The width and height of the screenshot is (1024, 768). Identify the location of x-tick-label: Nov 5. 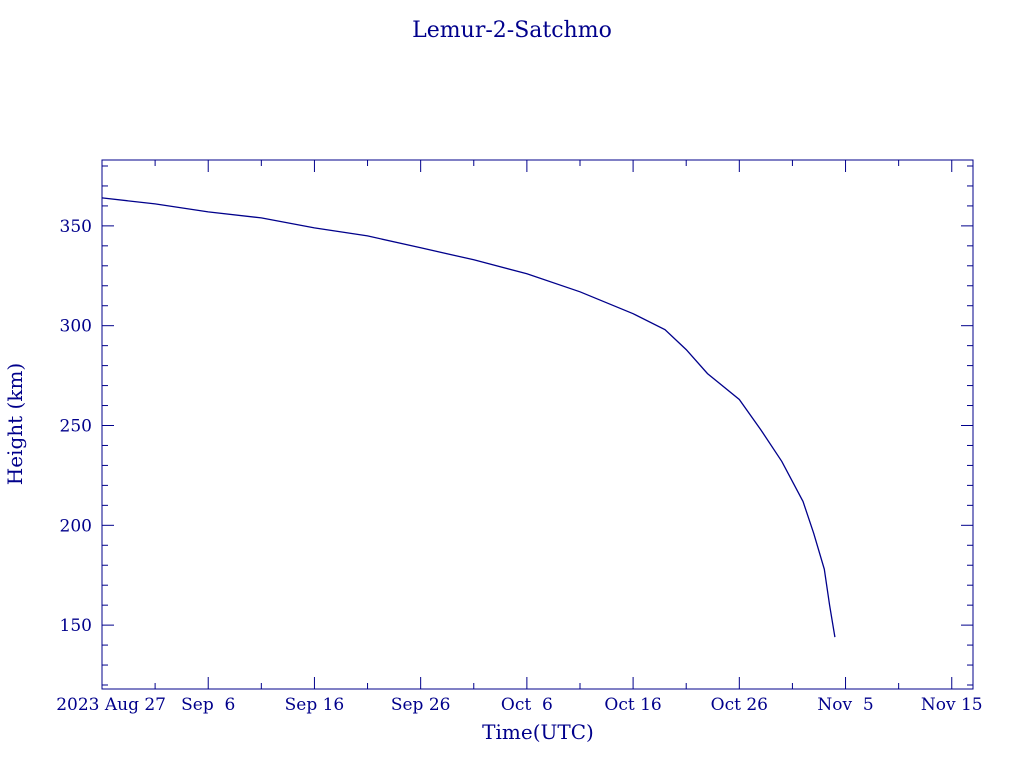
(845, 705).